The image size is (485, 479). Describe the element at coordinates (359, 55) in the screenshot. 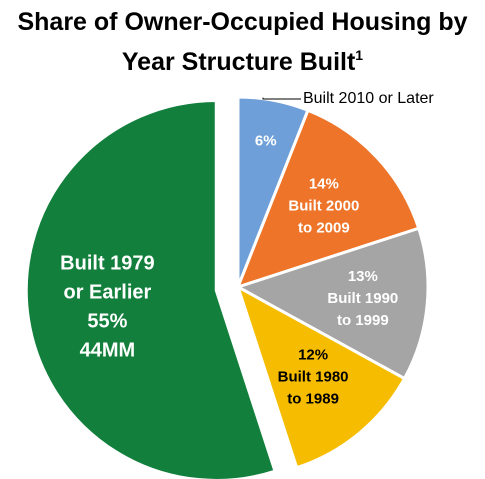

I see `footnote-marker: 1` at that location.